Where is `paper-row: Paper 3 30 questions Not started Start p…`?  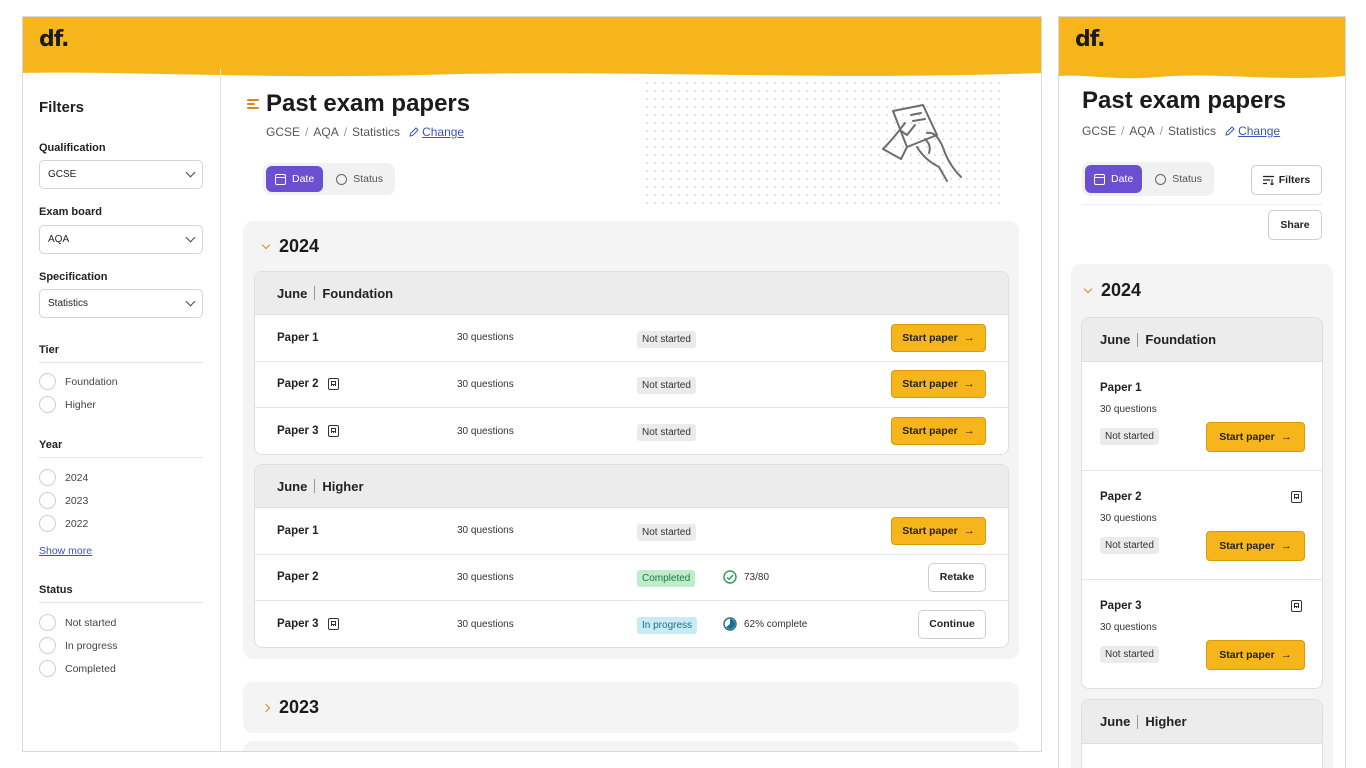
paper-row: Paper 3 30 questions Not started Start p… is located at coordinates (631, 431).